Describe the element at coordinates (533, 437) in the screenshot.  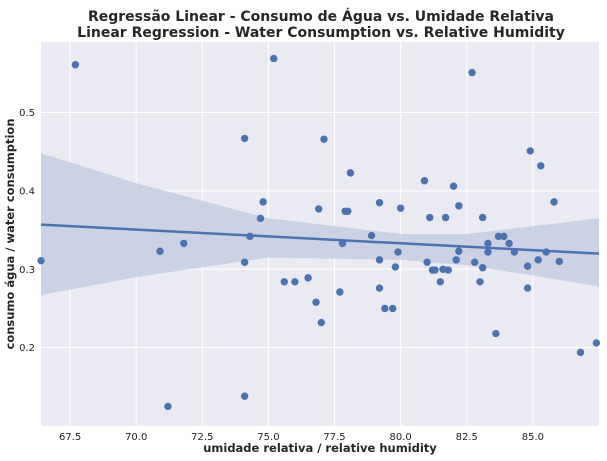
I see `x-tick-label: 85.0` at that location.